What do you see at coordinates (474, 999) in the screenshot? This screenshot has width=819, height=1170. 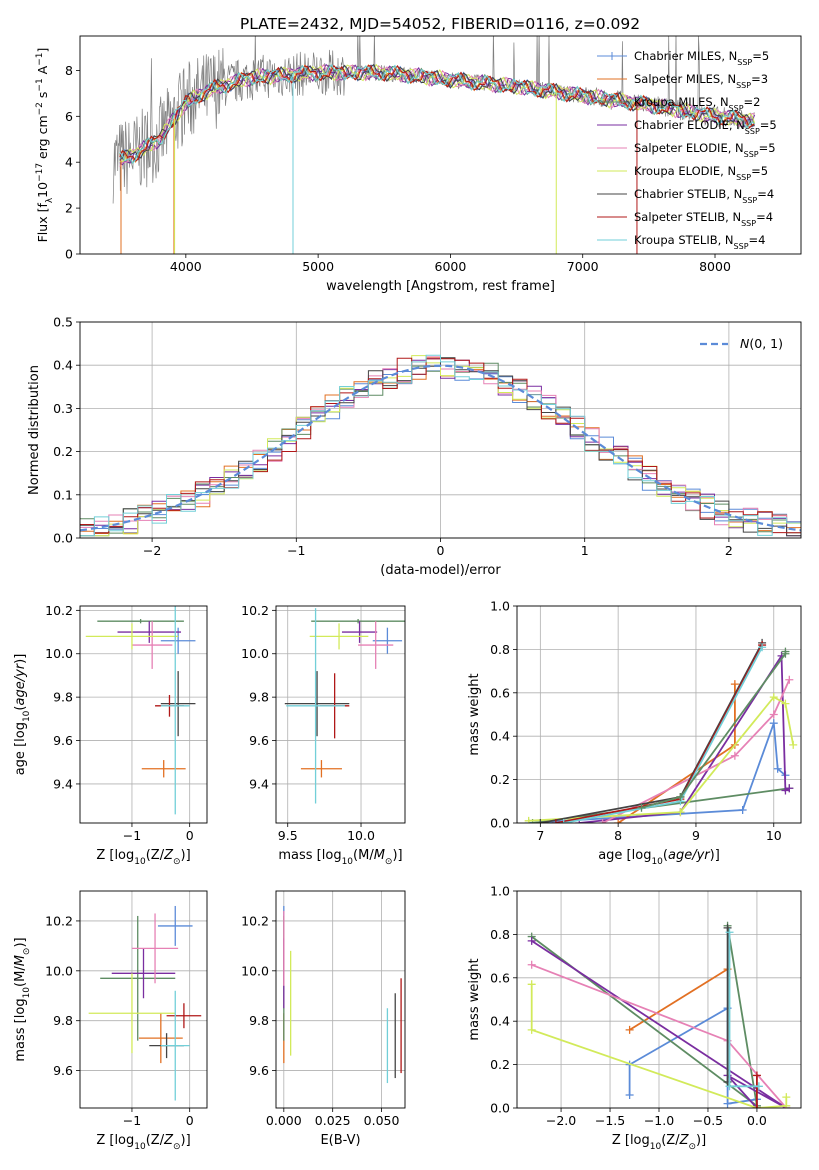 I see `y-axis-label: mass weight` at bounding box center [474, 999].